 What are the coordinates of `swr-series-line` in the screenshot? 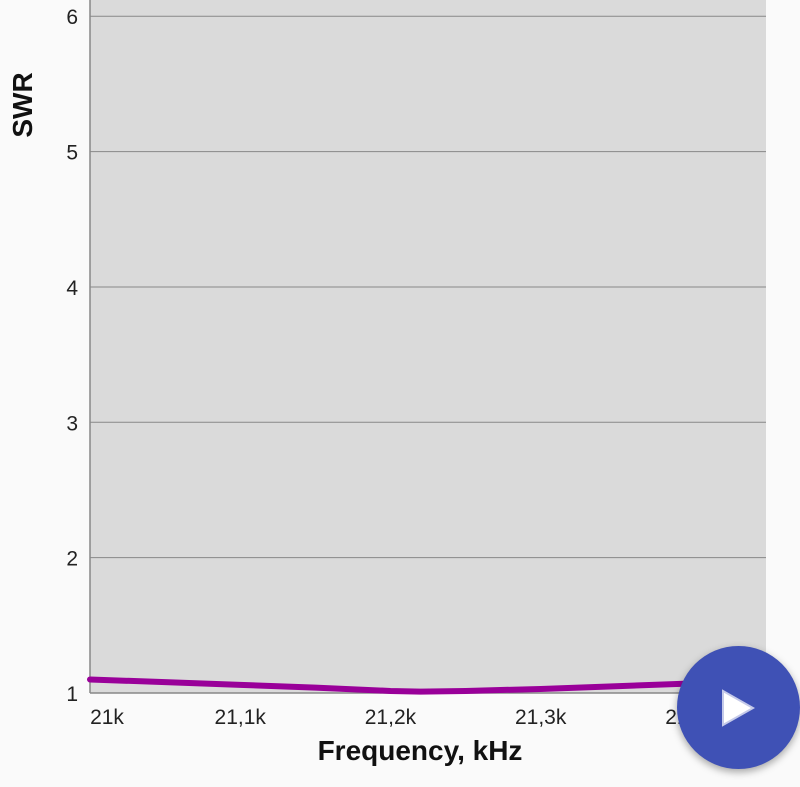 It's located at (428, 685).